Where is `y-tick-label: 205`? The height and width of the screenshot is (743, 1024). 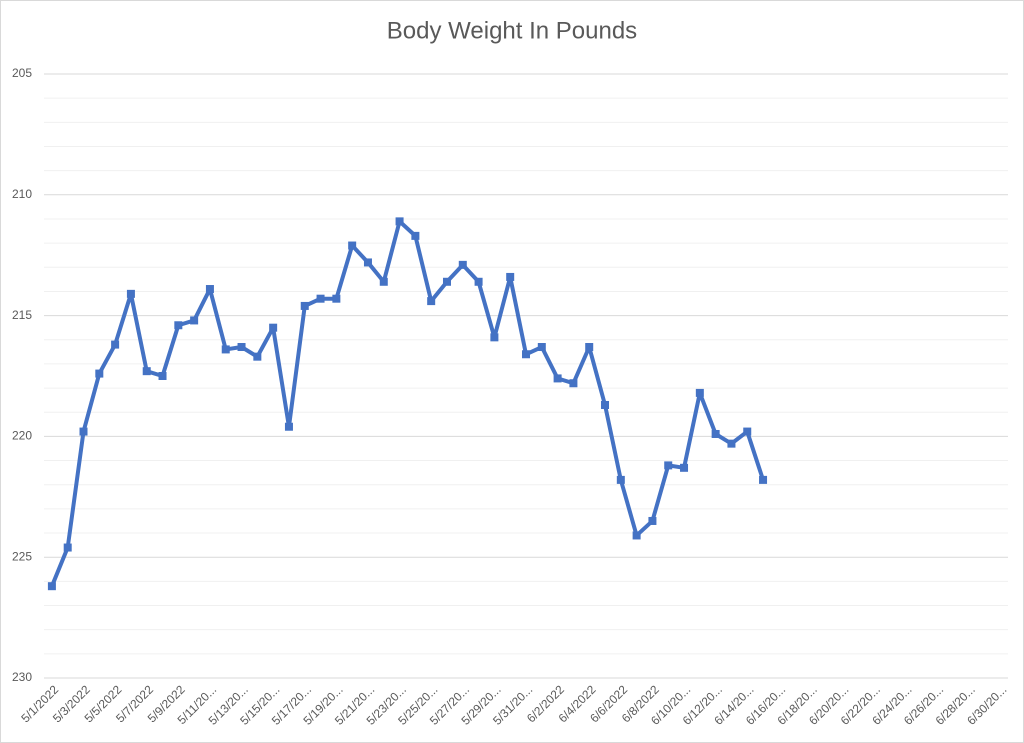 y-tick-label: 205 is located at coordinates (22, 73).